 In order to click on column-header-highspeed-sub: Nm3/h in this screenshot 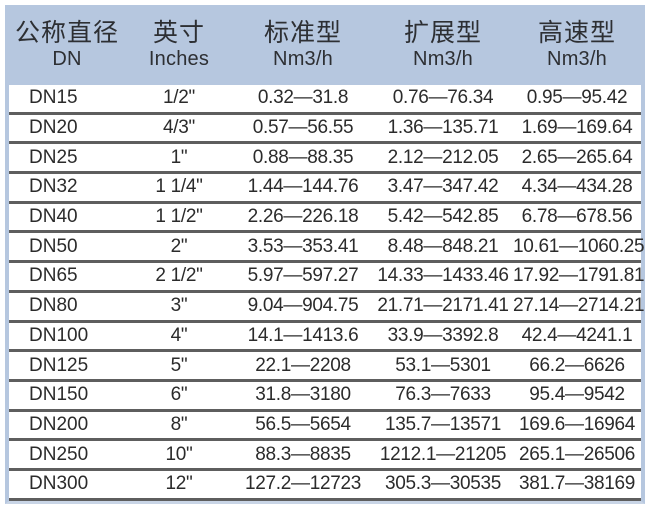, I will do `click(577, 59)`.